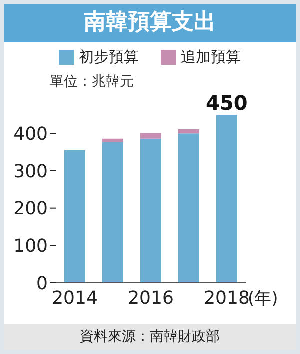 The width and height of the screenshot is (300, 354). I want to click on y-tick-label: 300, so click(31, 171).